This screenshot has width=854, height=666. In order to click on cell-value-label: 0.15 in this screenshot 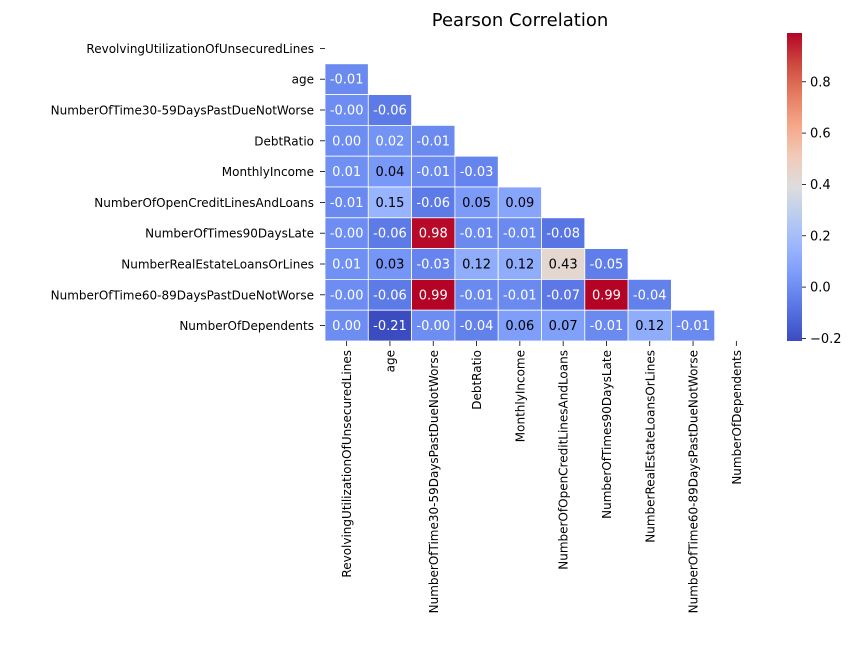, I will do `click(389, 203)`.